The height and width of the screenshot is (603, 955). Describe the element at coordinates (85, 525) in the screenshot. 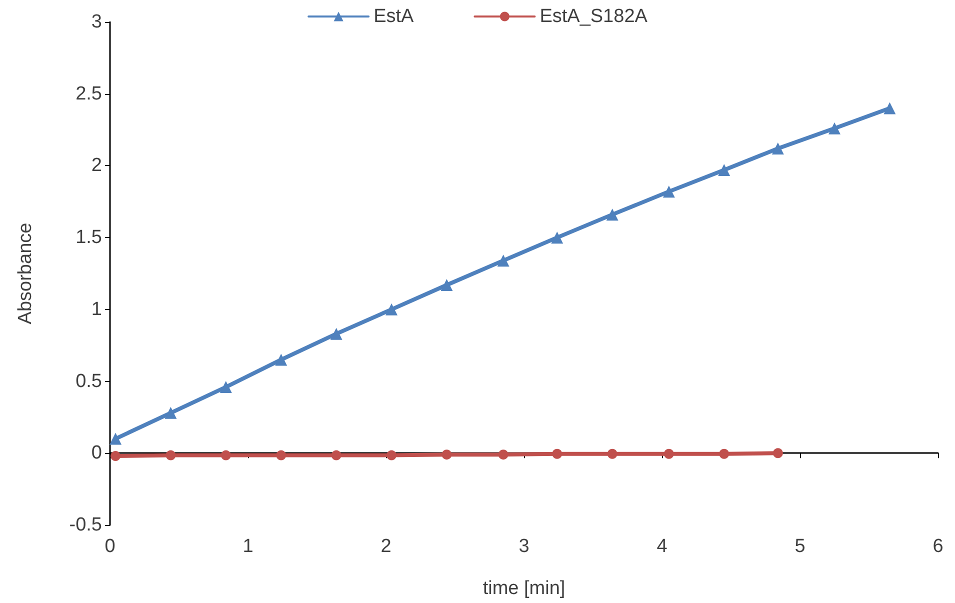

I see `y-tick-label: -0.5` at that location.